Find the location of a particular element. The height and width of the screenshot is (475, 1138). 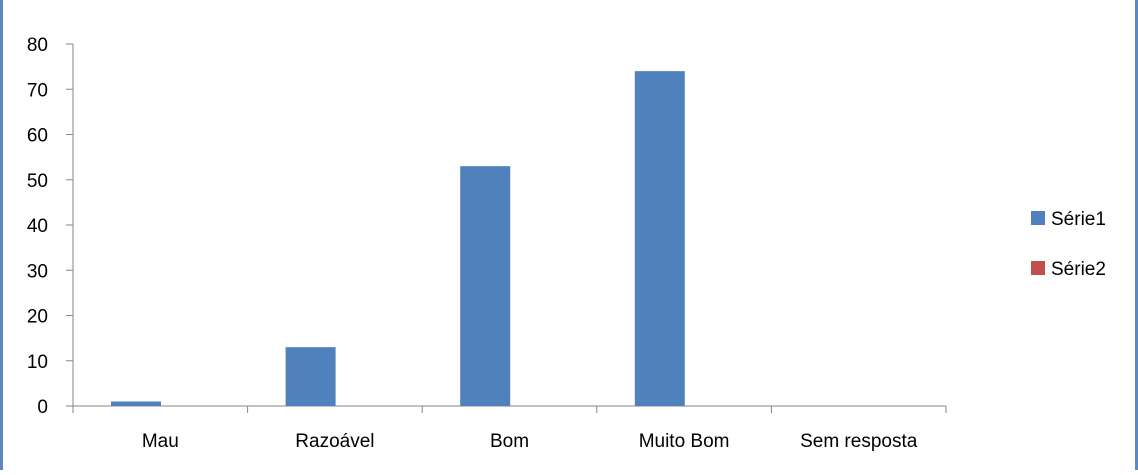

legend: Série1 Série2 is located at coordinates (1068, 244).